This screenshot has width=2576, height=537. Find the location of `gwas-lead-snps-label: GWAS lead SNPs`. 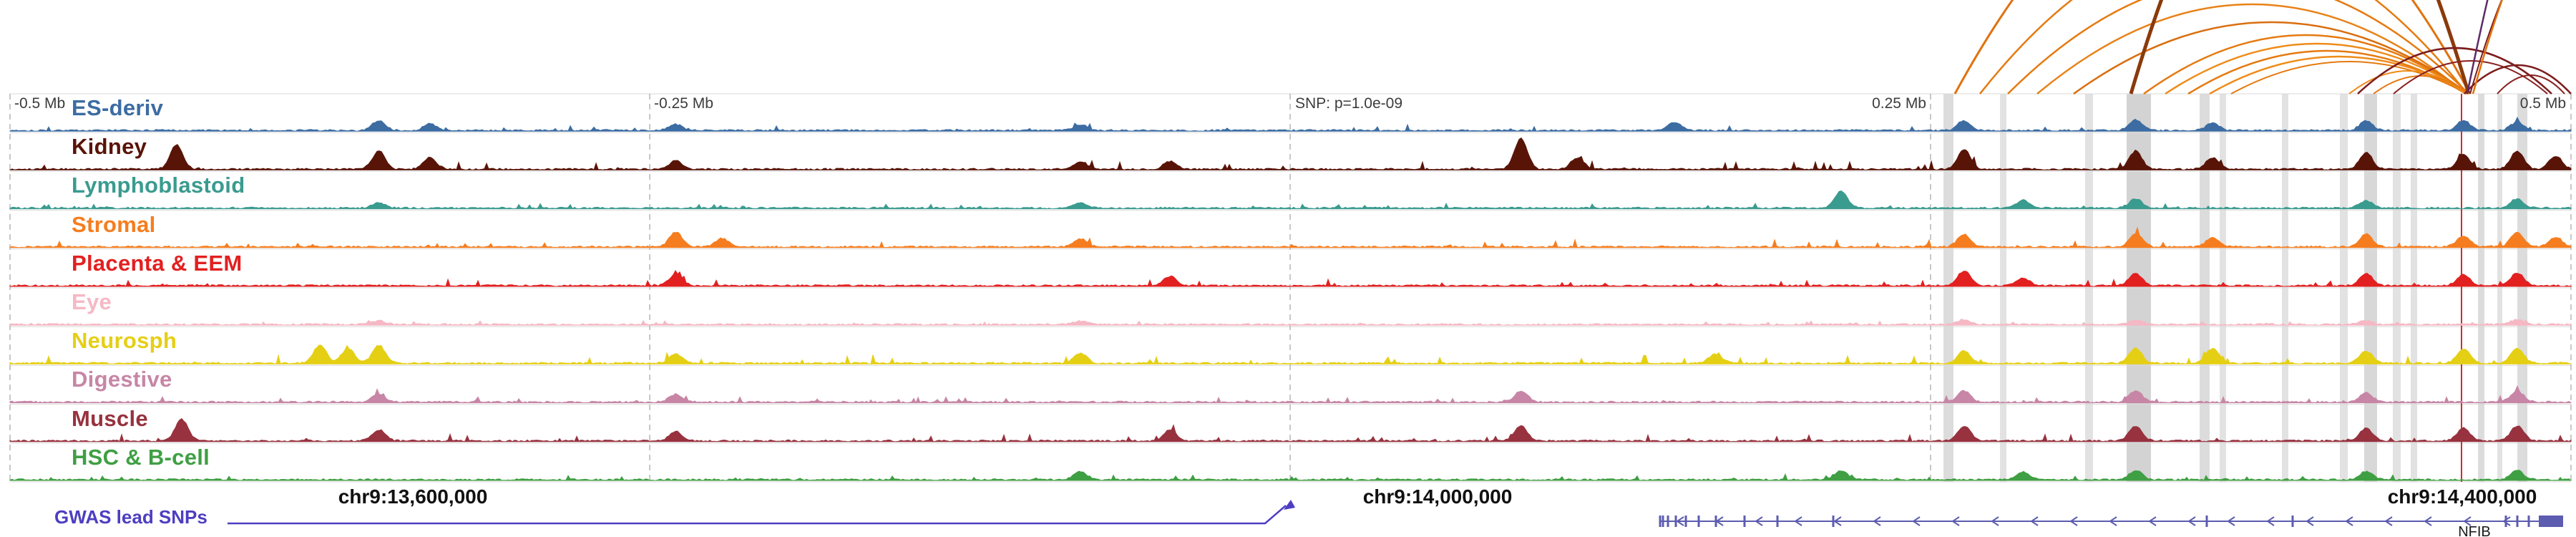

gwas-lead-snps-label: GWAS lead SNPs is located at coordinates (131, 517).